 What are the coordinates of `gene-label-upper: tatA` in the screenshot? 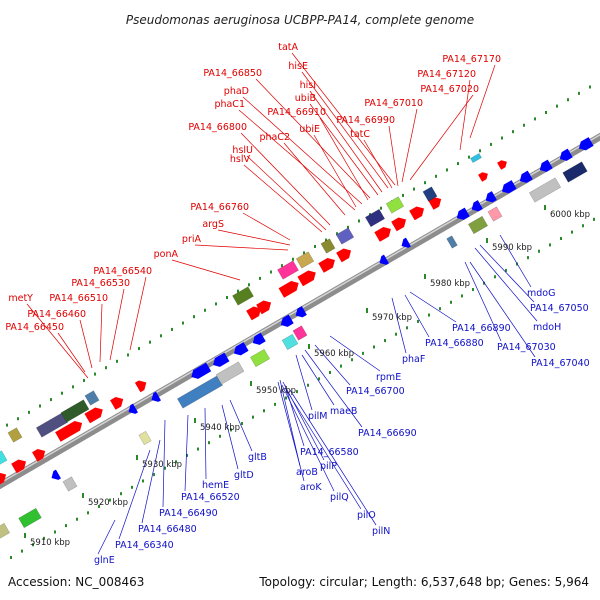 It's located at (288, 47).